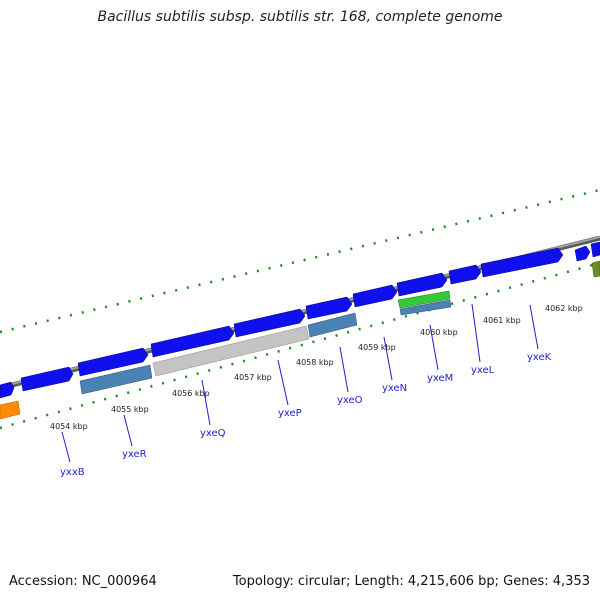 This screenshot has width=600, height=600. I want to click on gene-label-yxeK: yxeK, so click(539, 357).